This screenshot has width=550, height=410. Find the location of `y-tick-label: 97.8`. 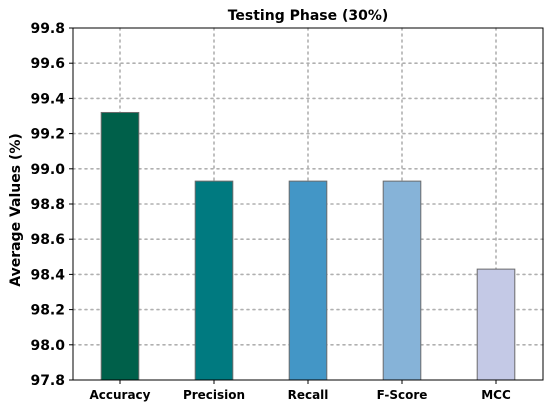

y-tick-label: 97.8 is located at coordinates (47, 381).